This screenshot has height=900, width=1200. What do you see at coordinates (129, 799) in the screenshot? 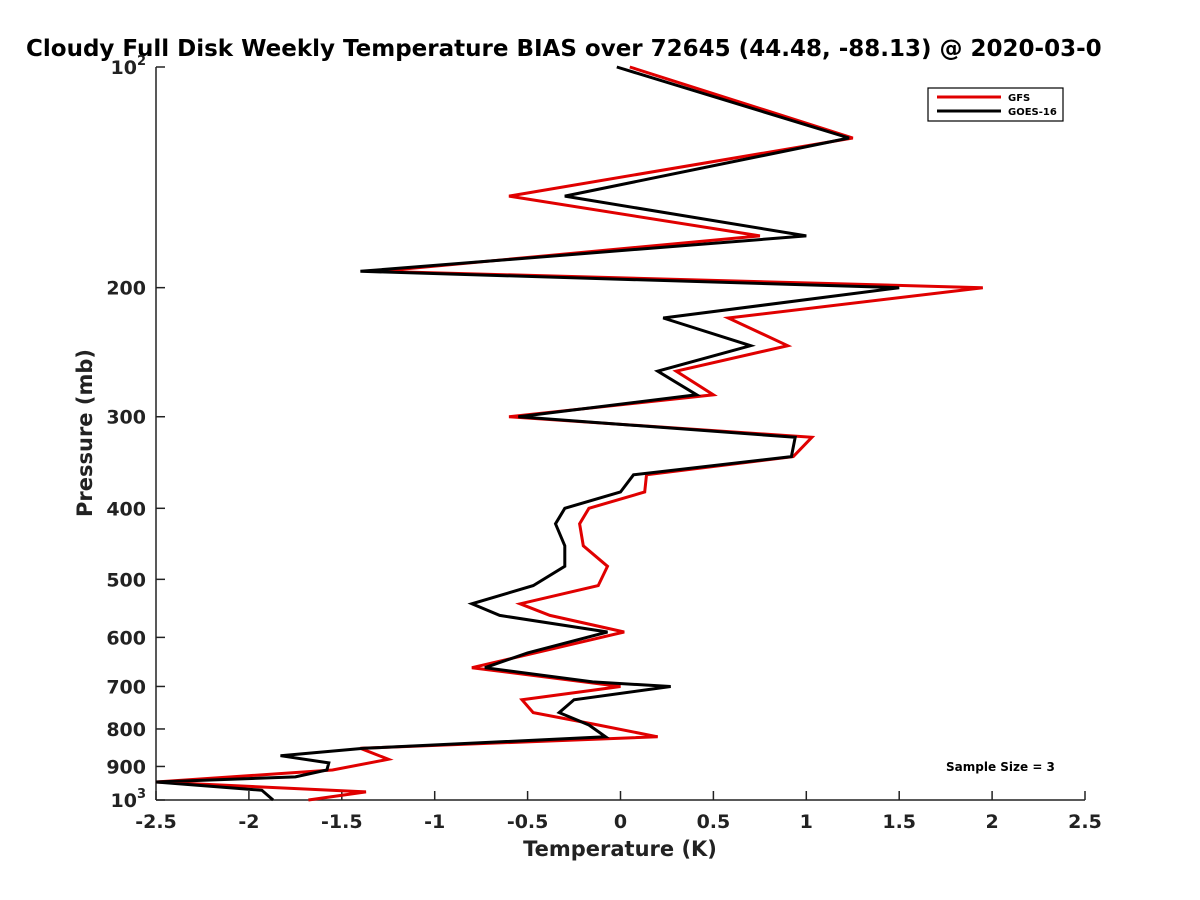
I see `y-tick-label: 10³` at bounding box center [129, 799].